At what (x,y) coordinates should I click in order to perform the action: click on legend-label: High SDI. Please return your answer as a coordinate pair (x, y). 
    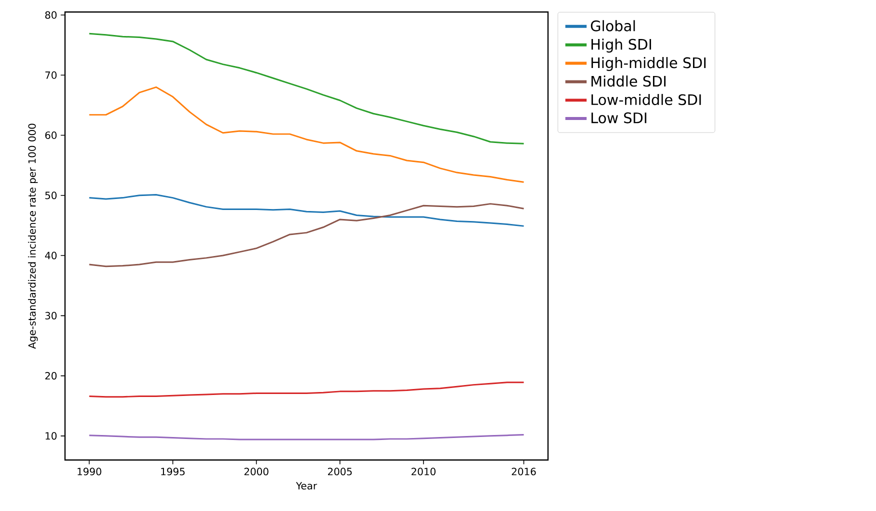
    Looking at the image, I should click on (622, 45).